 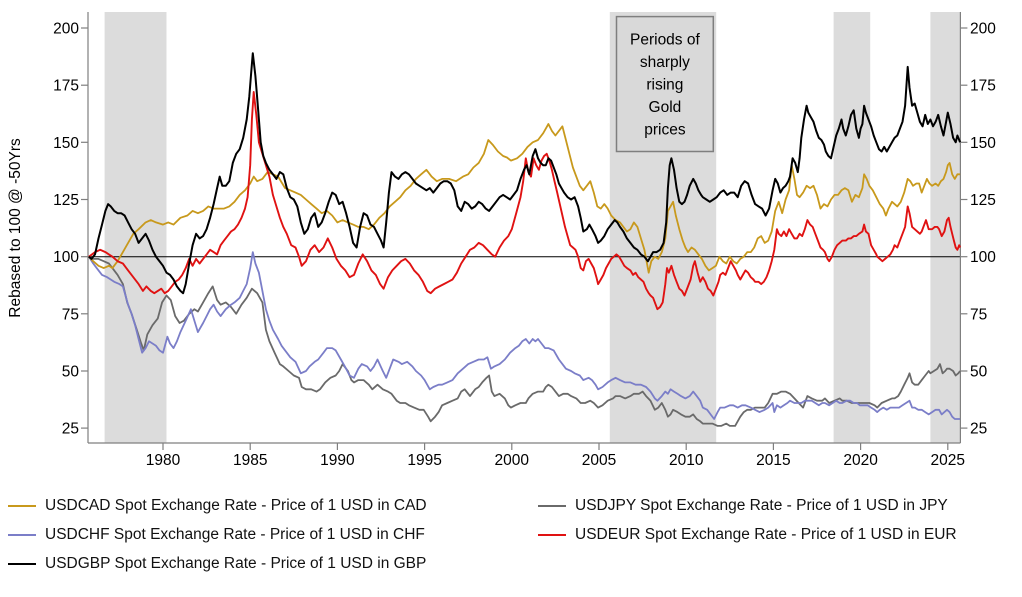 What do you see at coordinates (665, 40) in the screenshot?
I see `annotation-line: Periods of` at bounding box center [665, 40].